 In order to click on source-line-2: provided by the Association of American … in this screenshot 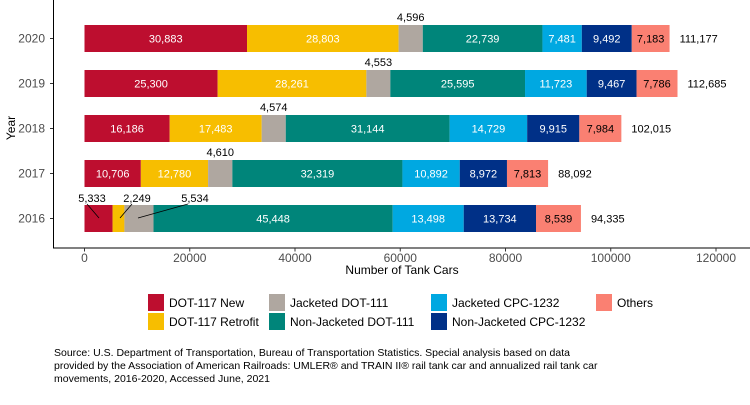, I will do `click(326, 366)`.